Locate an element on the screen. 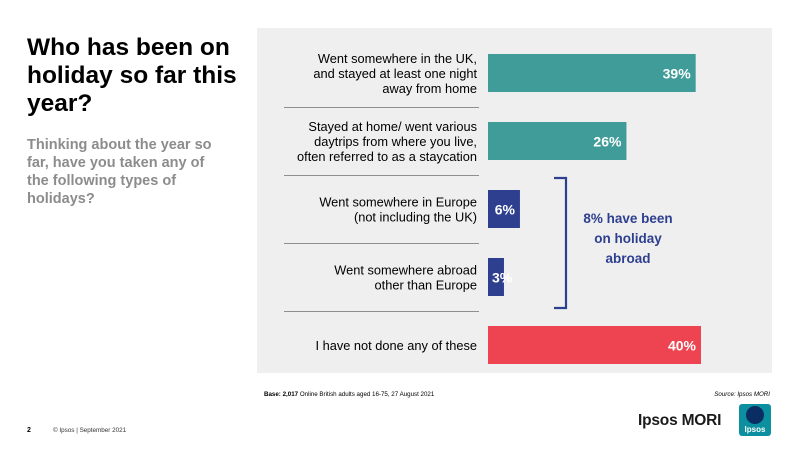 This screenshot has height=450, width=800. category-label-line: Went somewhere in the UK, is located at coordinates (397, 58).